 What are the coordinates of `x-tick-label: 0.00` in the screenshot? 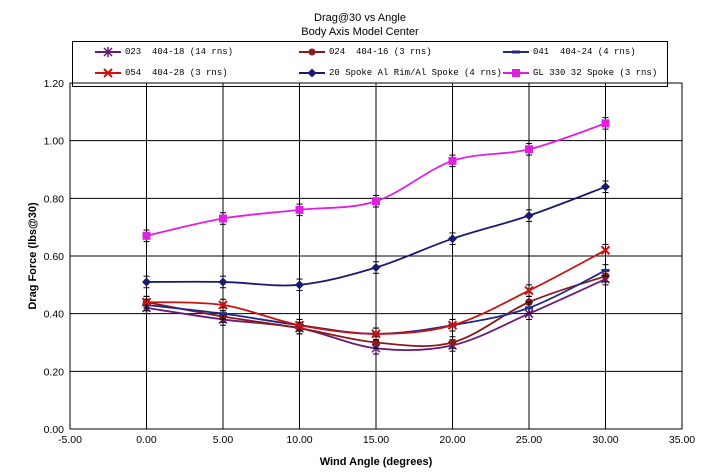 It's located at (146, 440).